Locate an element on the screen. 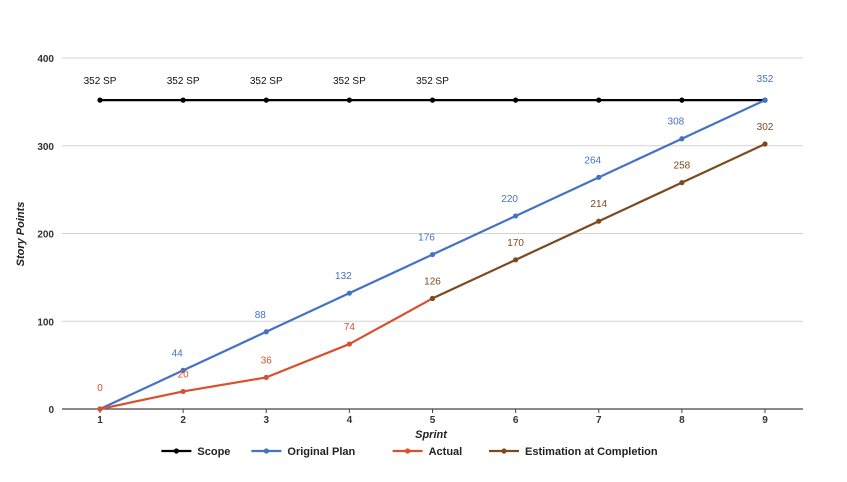 This screenshot has width=847, height=482. data-label-scope-3: 352 SP is located at coordinates (266, 81).